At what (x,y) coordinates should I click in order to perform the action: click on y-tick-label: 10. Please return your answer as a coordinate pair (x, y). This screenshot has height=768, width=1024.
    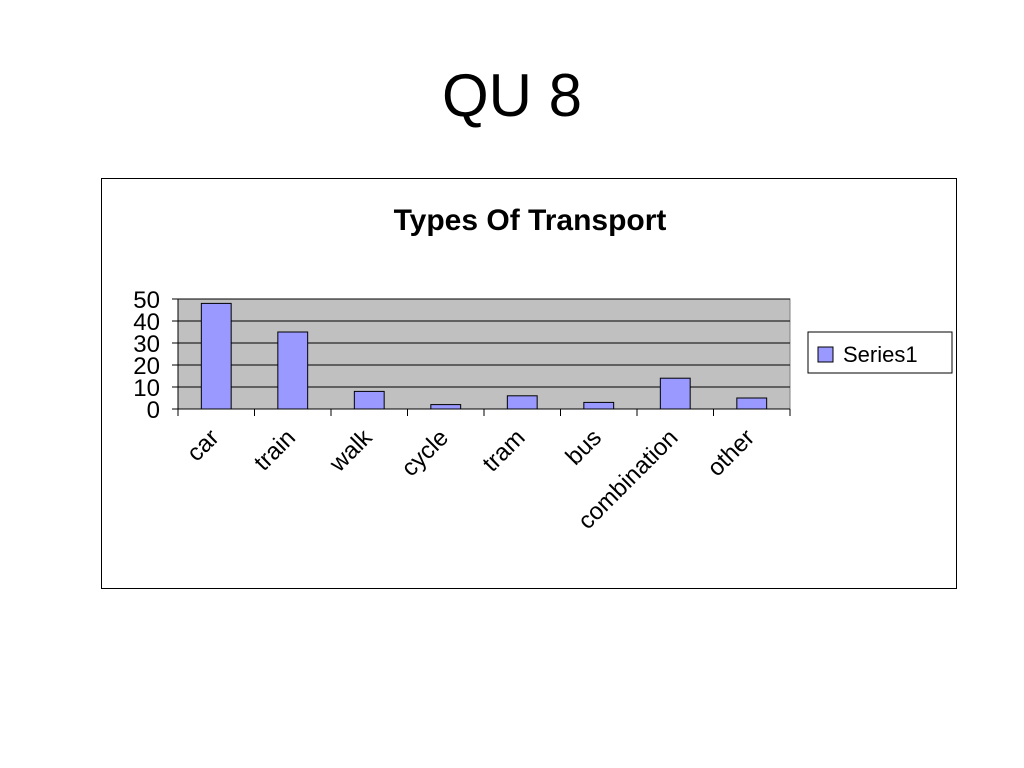
    Looking at the image, I should click on (146, 388).